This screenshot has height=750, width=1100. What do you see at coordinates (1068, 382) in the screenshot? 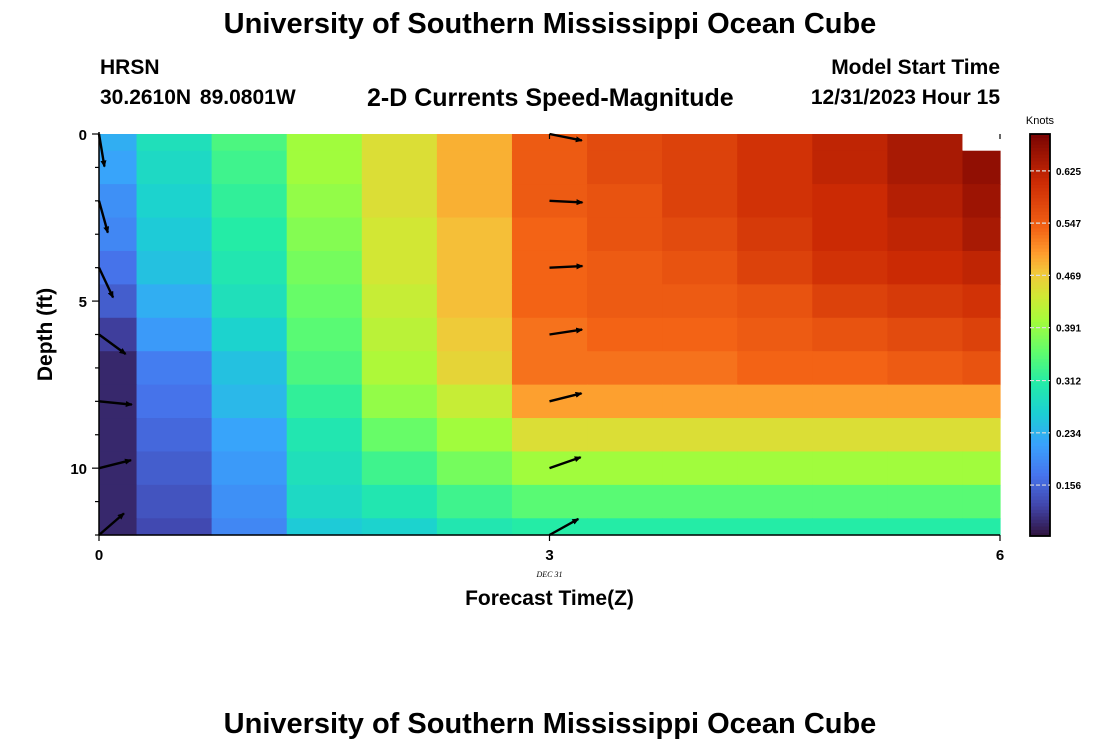
I see `colorbar-tick-label: 0.312` at bounding box center [1068, 382].